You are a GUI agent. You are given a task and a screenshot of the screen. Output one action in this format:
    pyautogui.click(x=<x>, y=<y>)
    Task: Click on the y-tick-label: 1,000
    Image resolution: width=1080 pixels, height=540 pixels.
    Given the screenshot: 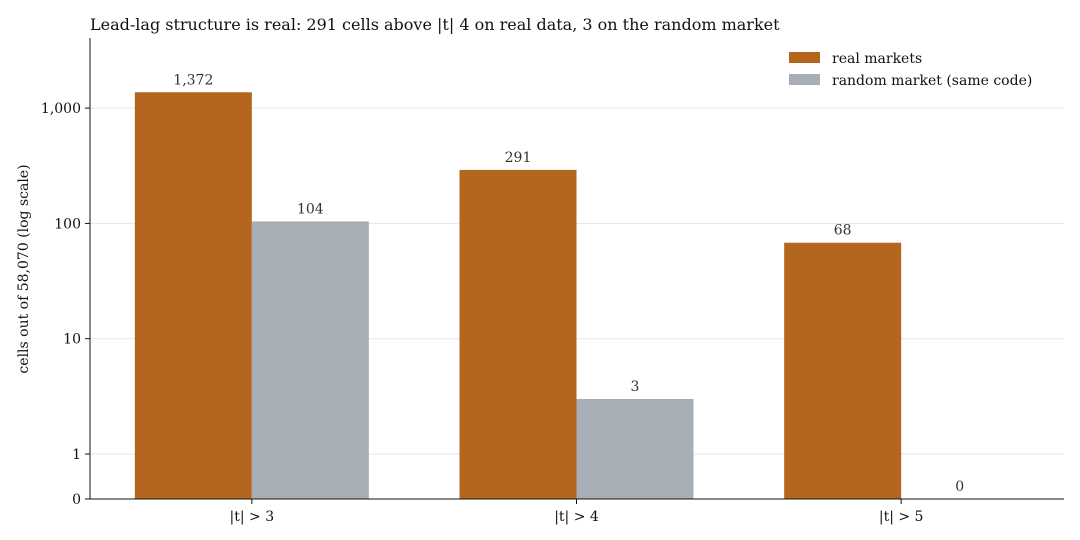 What is the action you would take?
    pyautogui.click(x=61, y=109)
    